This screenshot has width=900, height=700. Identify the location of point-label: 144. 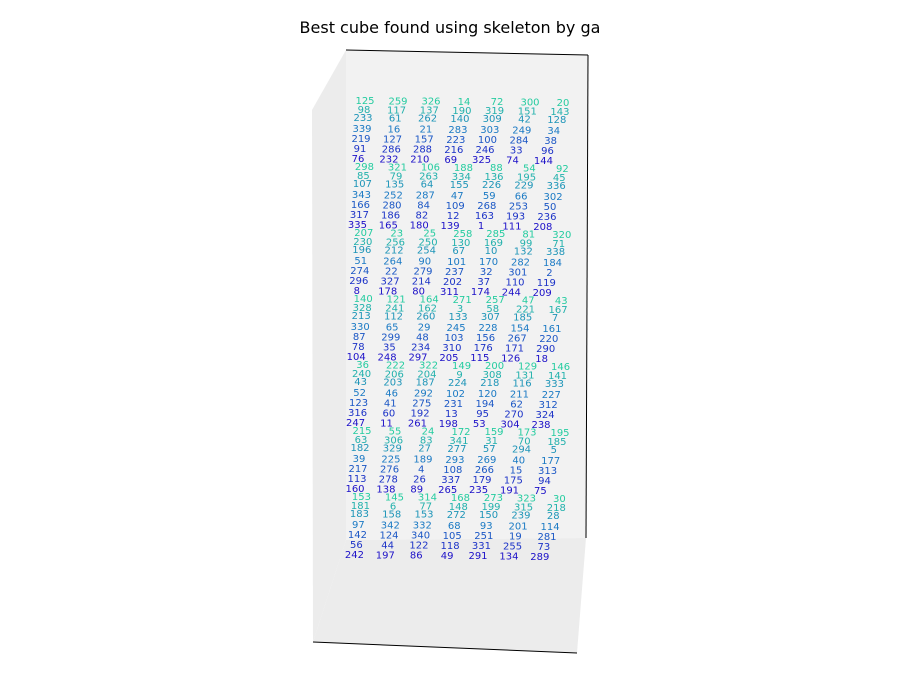
(543, 161).